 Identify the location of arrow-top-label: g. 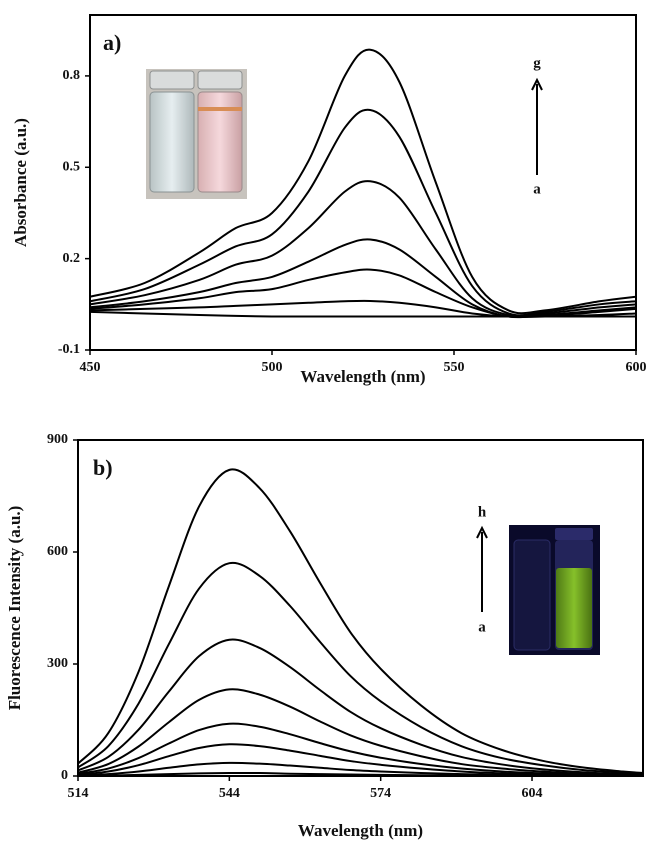
(537, 63).